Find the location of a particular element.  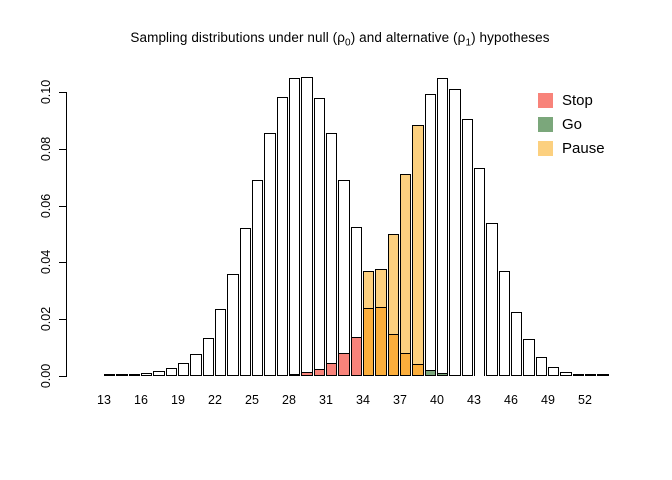

y-axis-tick-label: 0.04 is located at coordinates (46, 262).